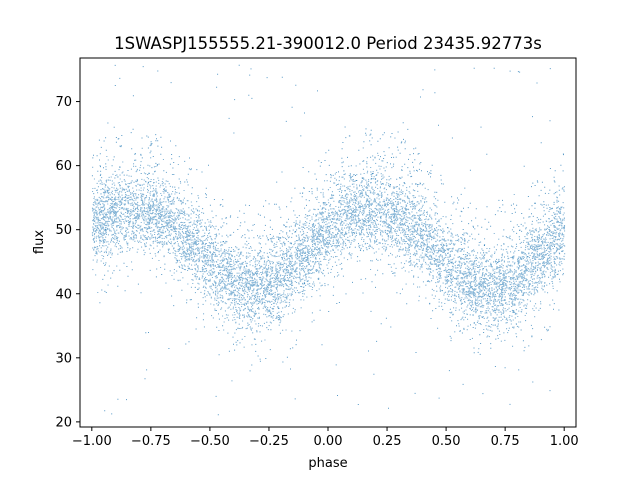 Image resolution: width=640 pixels, height=480 pixels. Describe the element at coordinates (67, 262) in the screenshot. I see `y-axis-ticks: 20 30 40 50 60 70` at that location.